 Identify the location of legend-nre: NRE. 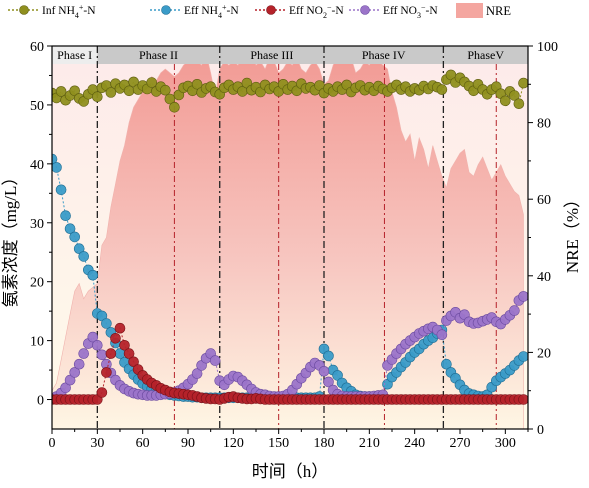
(483, 10).